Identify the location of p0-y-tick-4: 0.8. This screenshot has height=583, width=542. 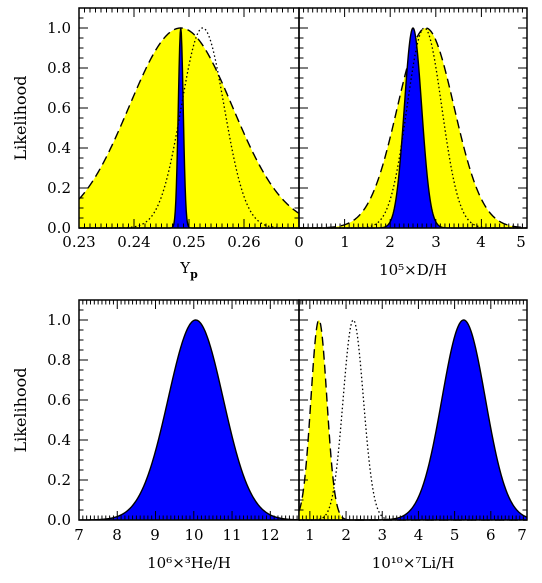
(59, 68).